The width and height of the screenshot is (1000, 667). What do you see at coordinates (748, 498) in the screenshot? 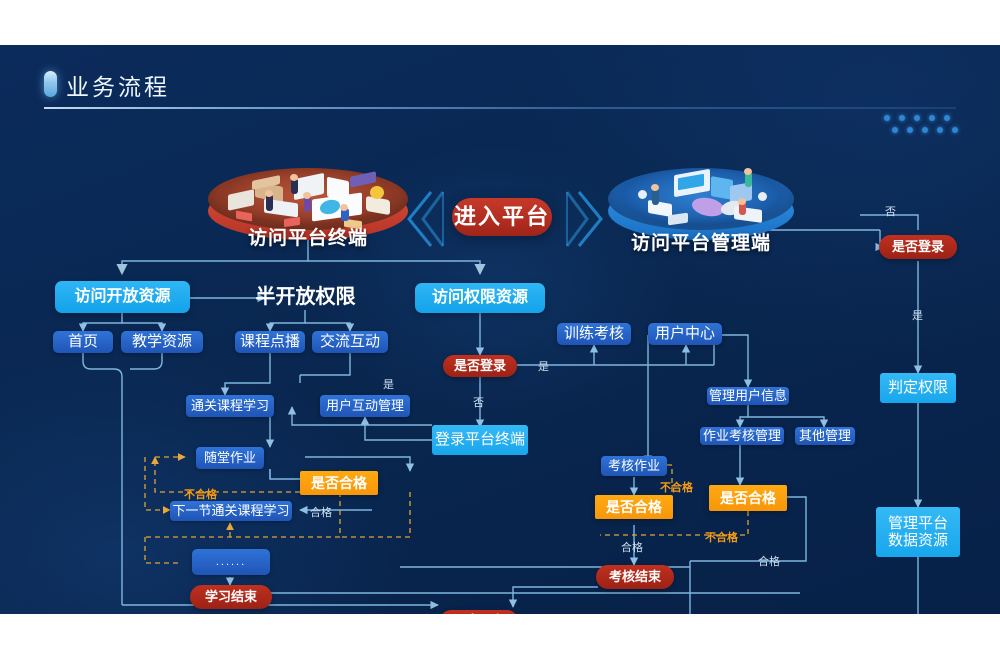
I see `node-is-qualified-3: 是否合格` at bounding box center [748, 498].